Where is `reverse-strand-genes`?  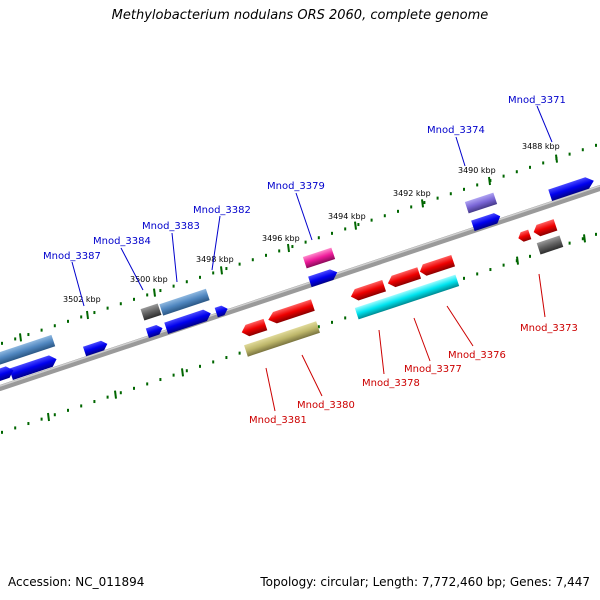
reverse-strand-genes is located at coordinates (402, 288).